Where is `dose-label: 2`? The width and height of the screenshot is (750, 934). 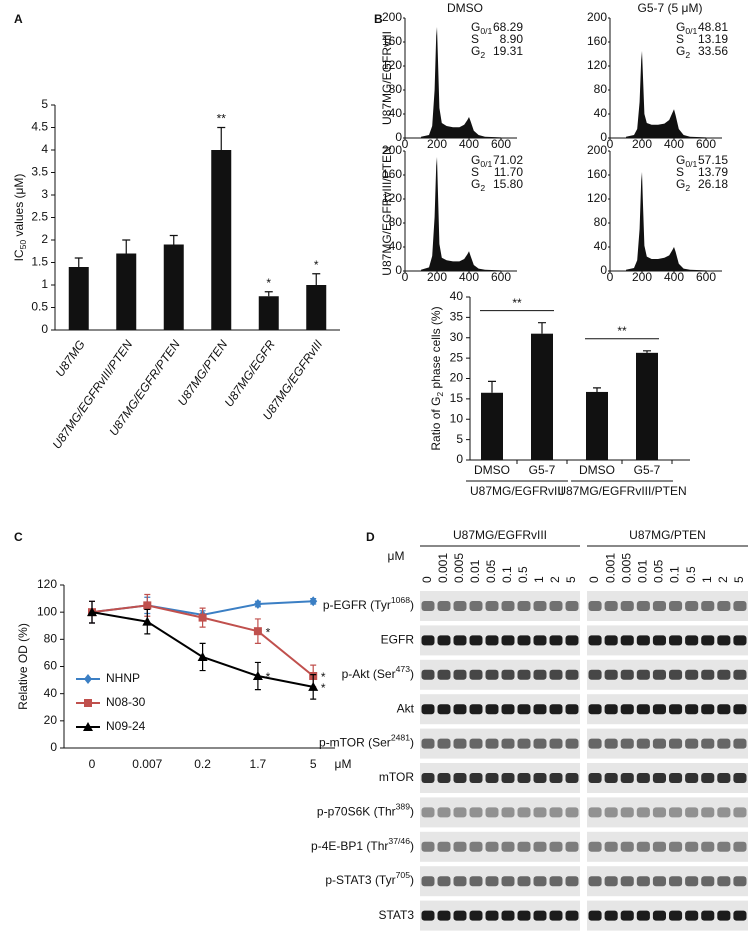 dose-label: 2 is located at coordinates (723, 579).